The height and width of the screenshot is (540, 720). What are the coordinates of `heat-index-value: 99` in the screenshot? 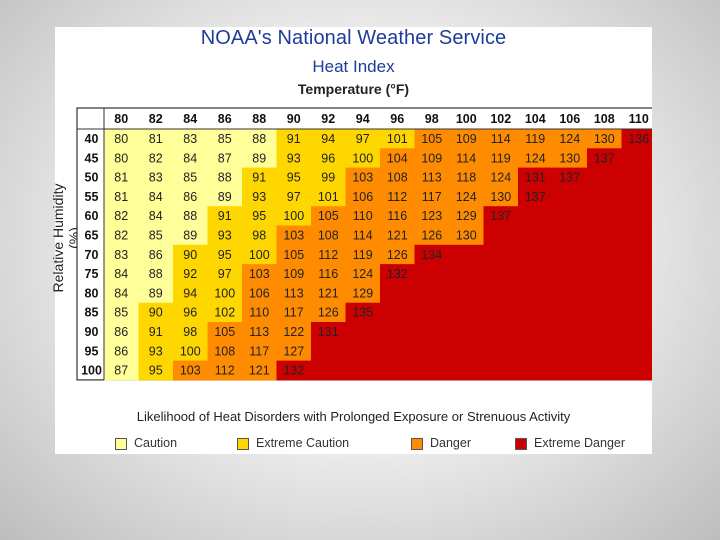 It's located at (328, 178).